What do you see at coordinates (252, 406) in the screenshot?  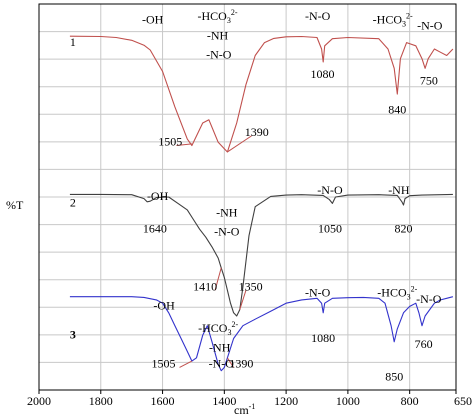 I see `x-axis-unit-exponent: -1` at bounding box center [252, 406].